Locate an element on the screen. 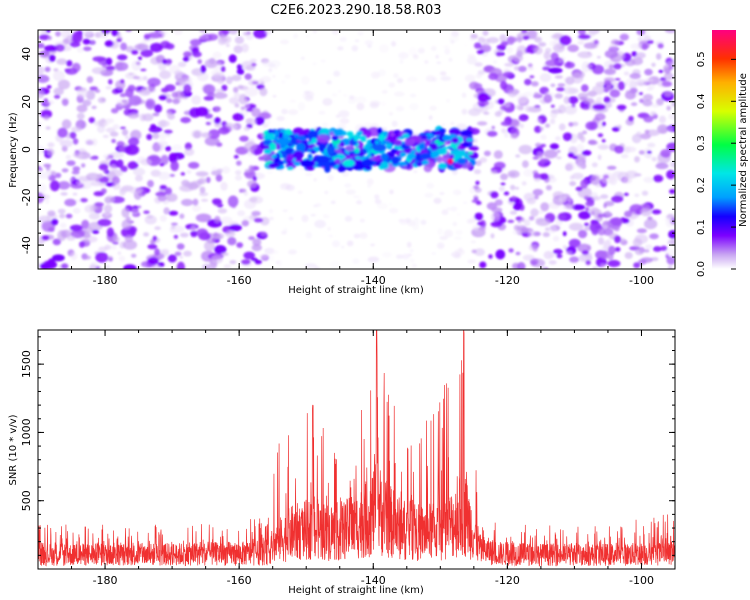 The height and width of the screenshot is (600, 750). y-tick-label: 1000 is located at coordinates (26, 432).